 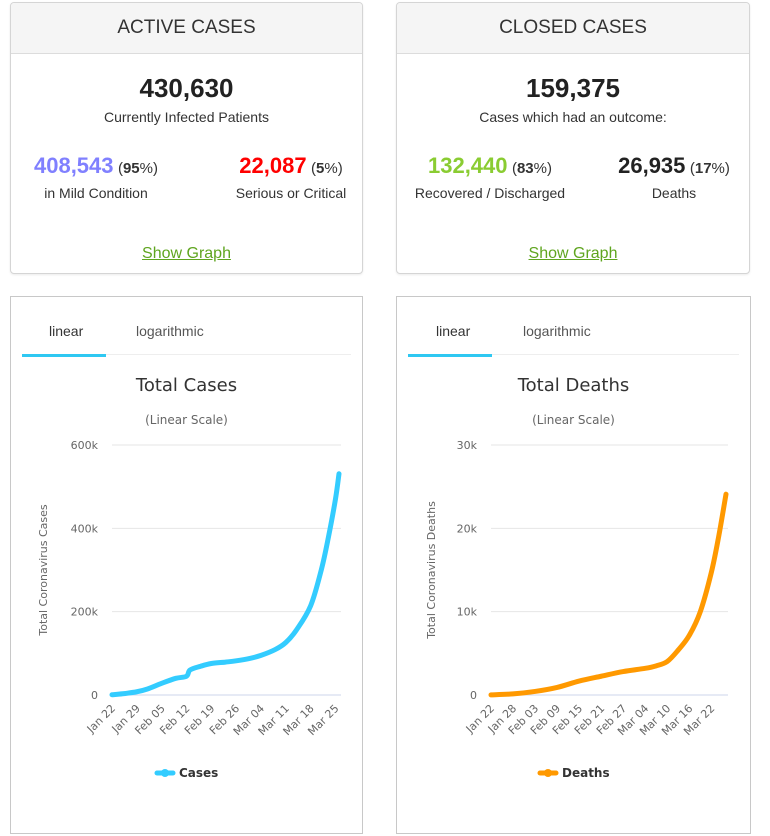 What do you see at coordinates (467, 528) in the screenshot?
I see `y-tick-label: 20k` at bounding box center [467, 528].